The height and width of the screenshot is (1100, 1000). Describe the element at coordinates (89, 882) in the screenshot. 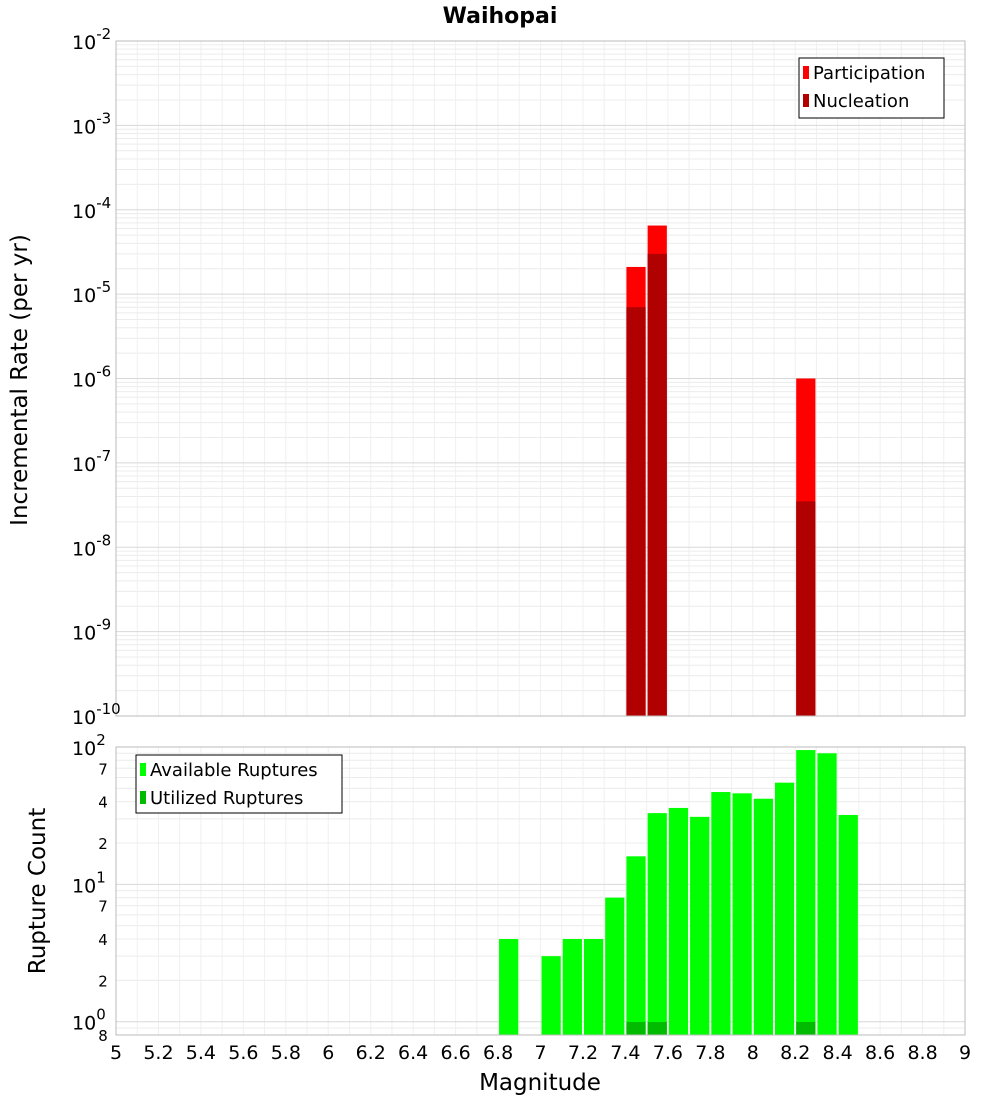

I see `count-y-tick-label: 10¹` at that location.